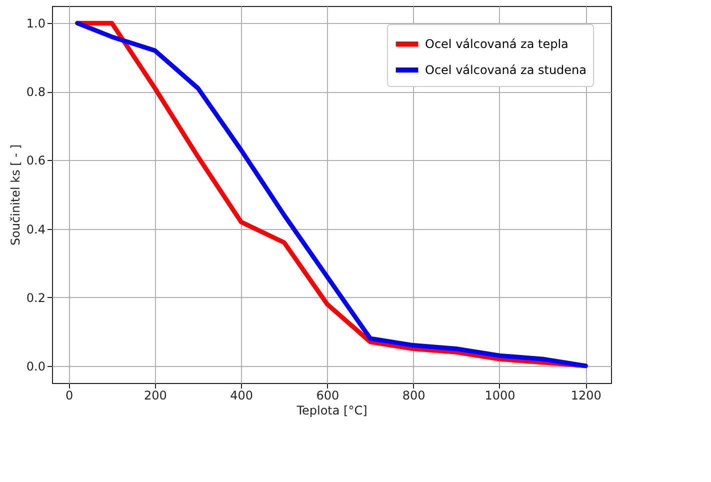 The image size is (711, 482). Describe the element at coordinates (15, 195) in the screenshot. I see `y-axis-title: Součinitel ks [ - ]` at that location.